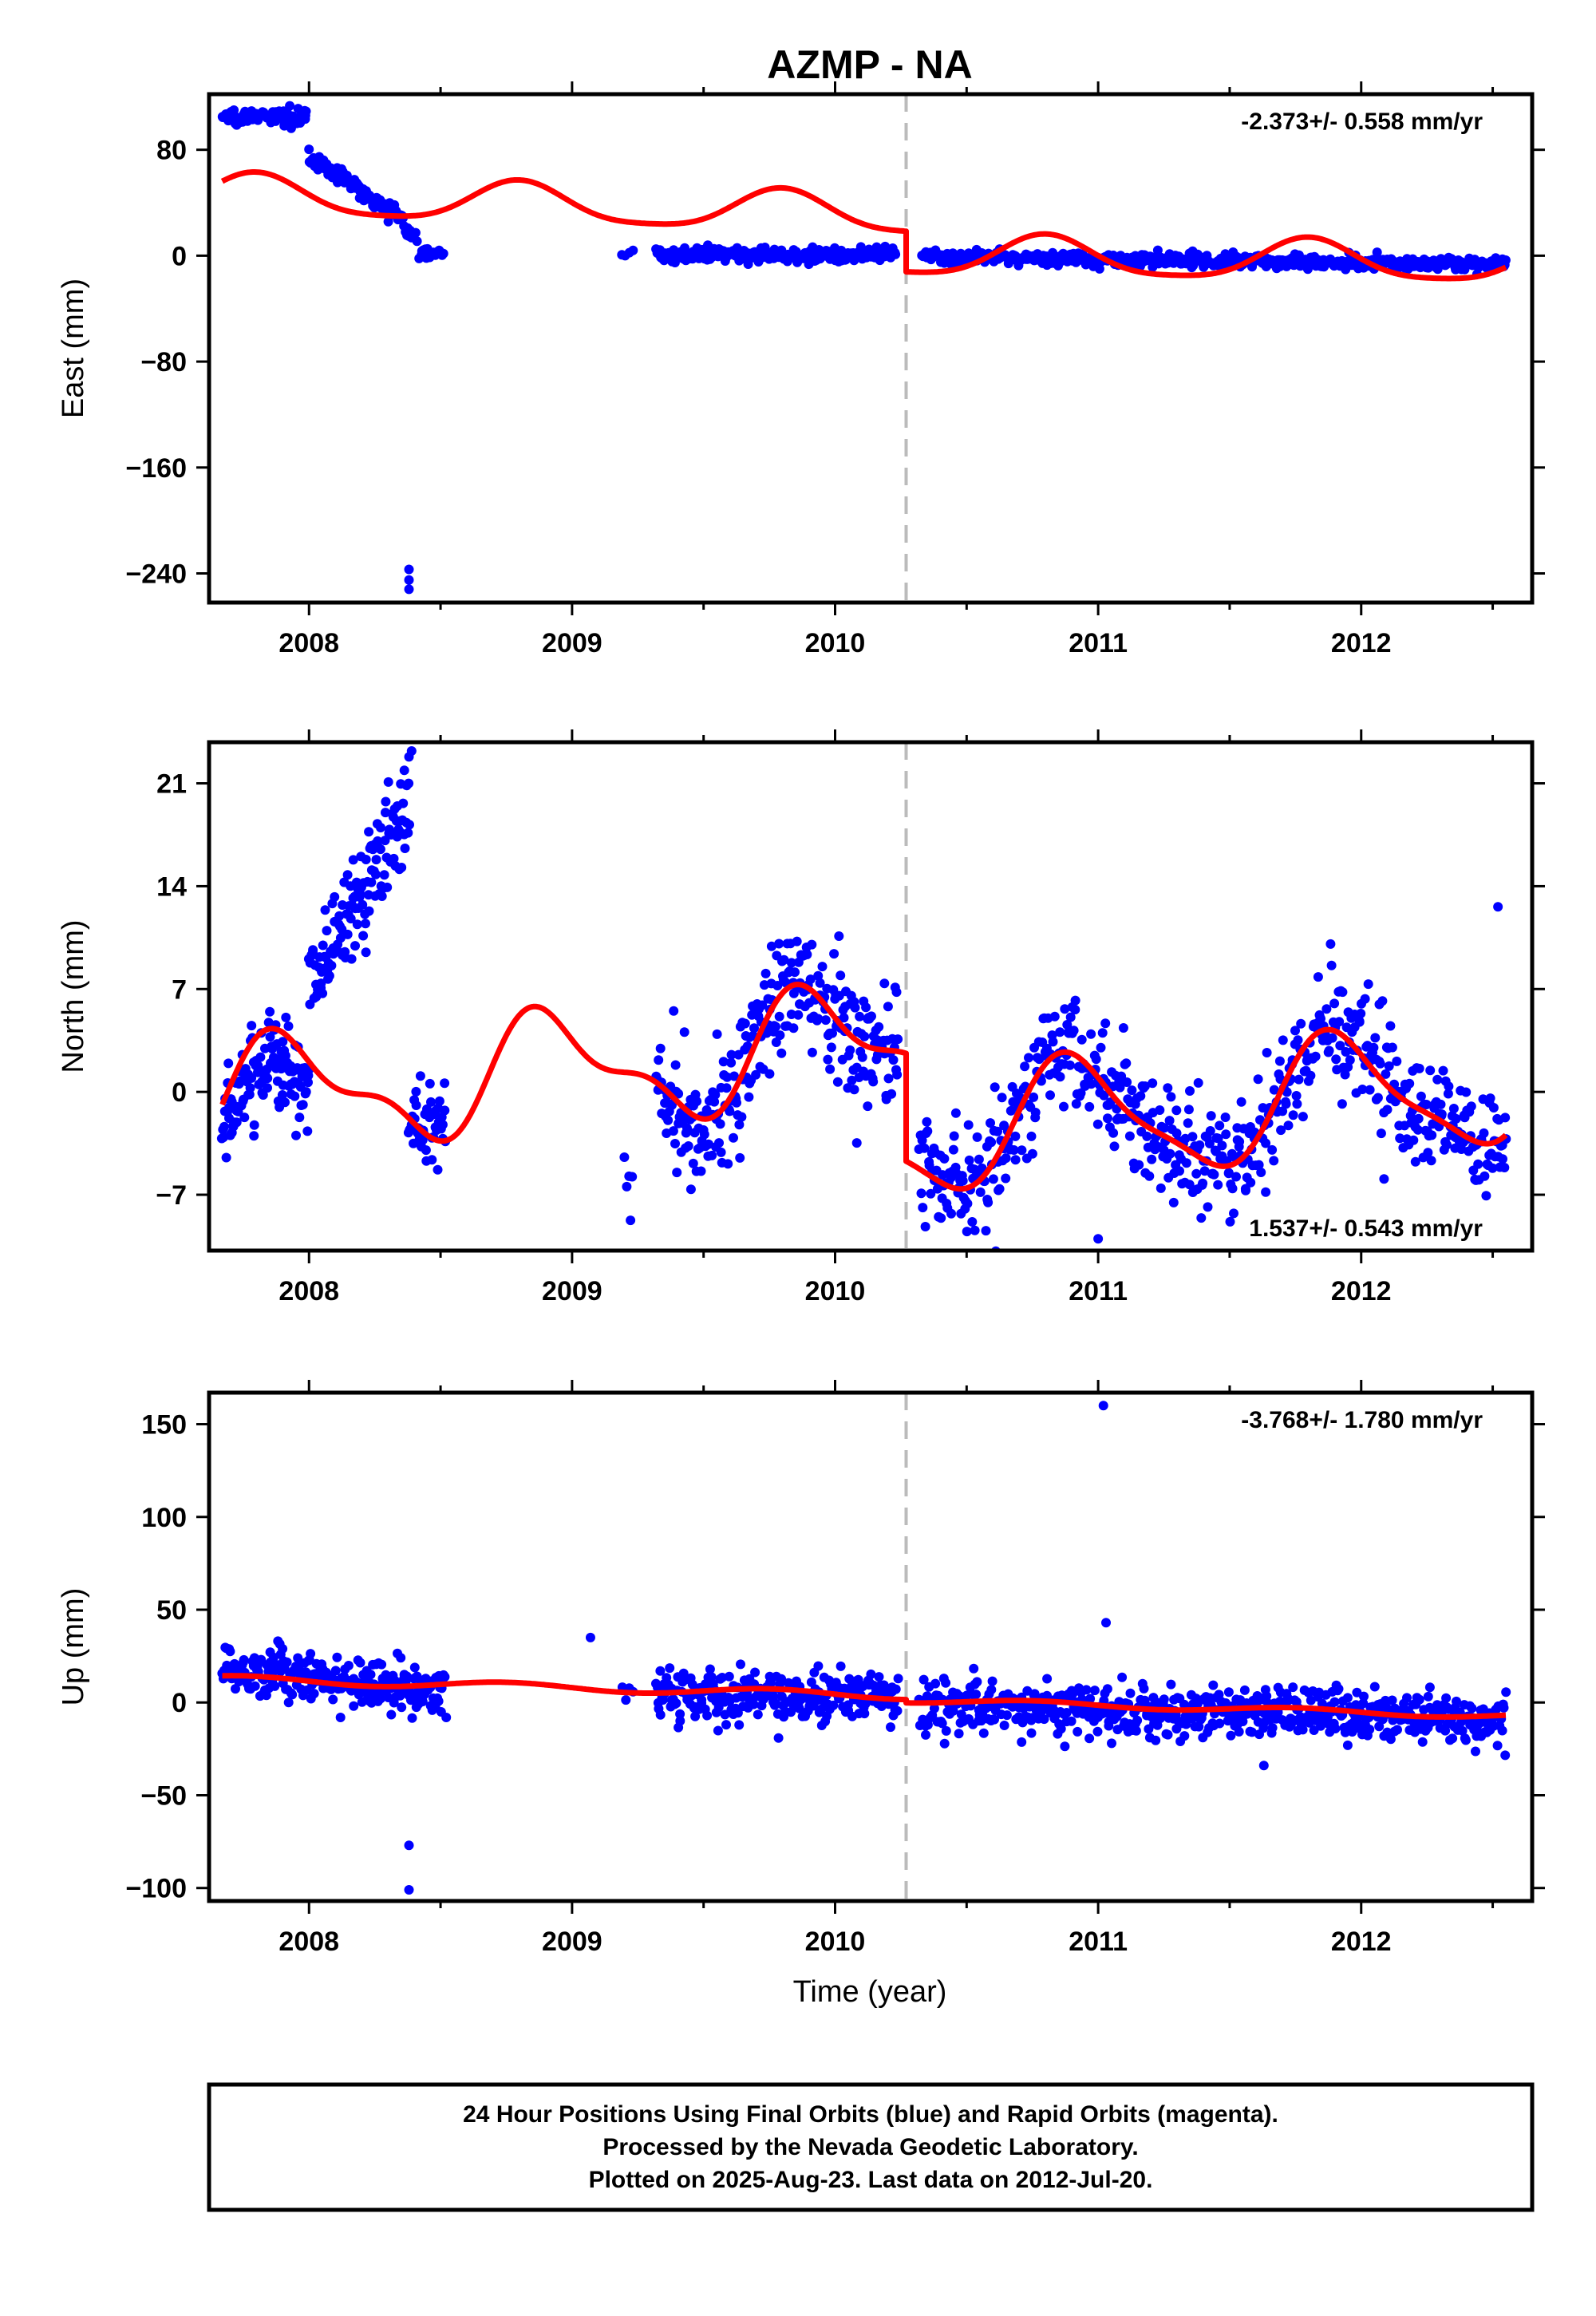  What do you see at coordinates (864, 1697) in the screenshot?
I see `model-curve` at bounding box center [864, 1697].